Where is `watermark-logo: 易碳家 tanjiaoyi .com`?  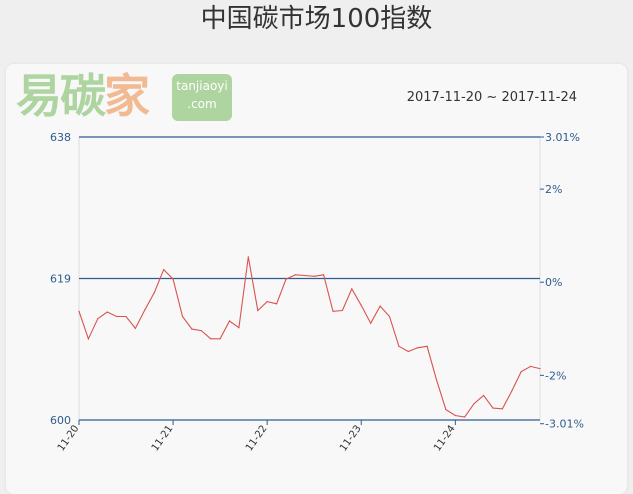
watermark-logo: 易碳家 tanjiaoyi .com is located at coordinates (126, 100).